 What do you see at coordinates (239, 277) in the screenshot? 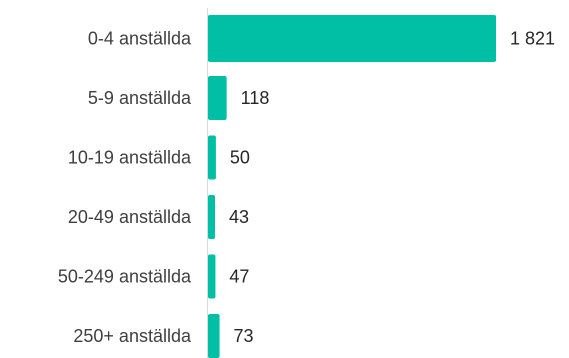
I see `value-label: 47` at bounding box center [239, 277].